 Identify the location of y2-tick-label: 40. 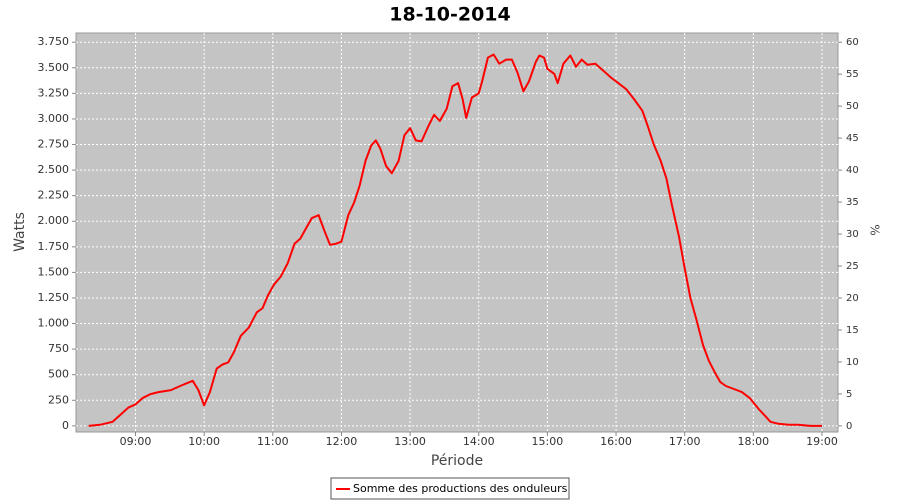
(852, 170).